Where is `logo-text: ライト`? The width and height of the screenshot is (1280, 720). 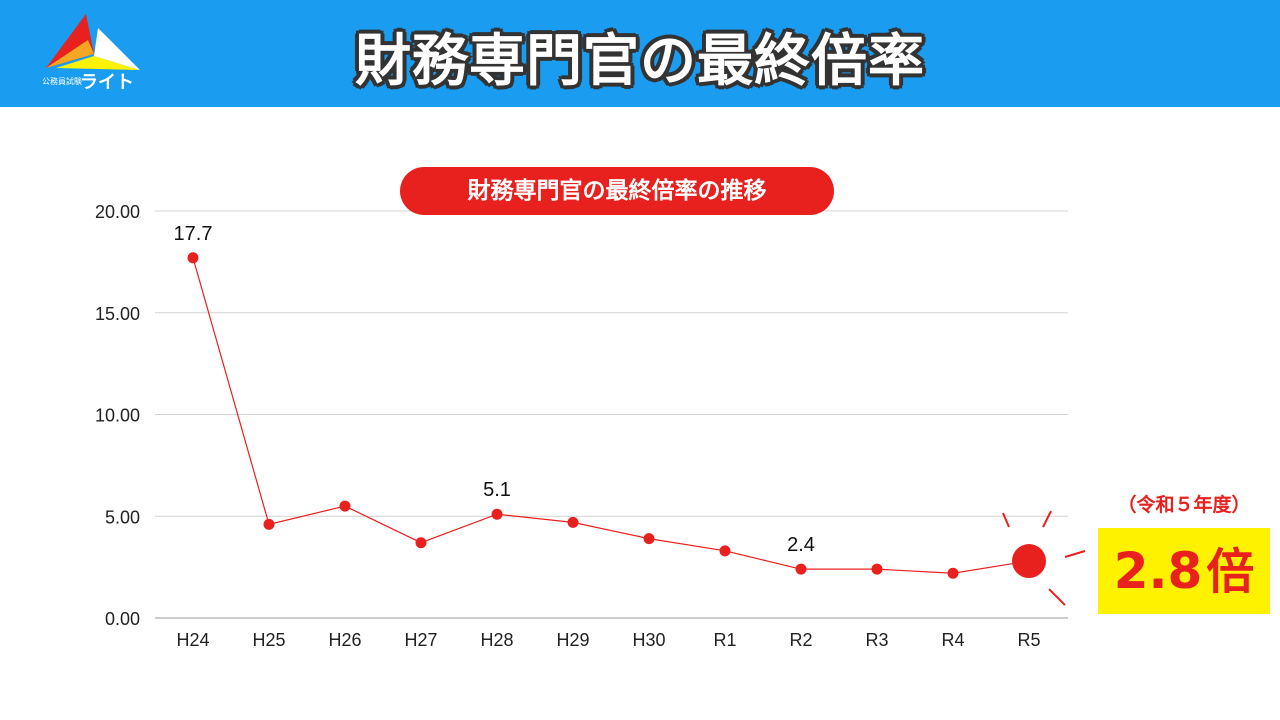 logo-text: ライト is located at coordinates (107, 82).